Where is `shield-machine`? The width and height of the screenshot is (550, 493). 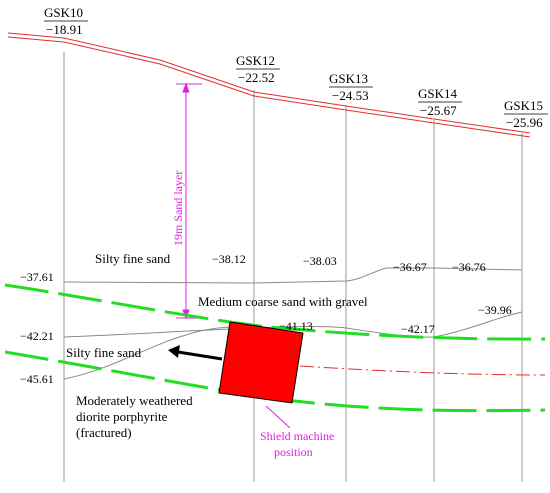 shield-machine is located at coordinates (261, 362).